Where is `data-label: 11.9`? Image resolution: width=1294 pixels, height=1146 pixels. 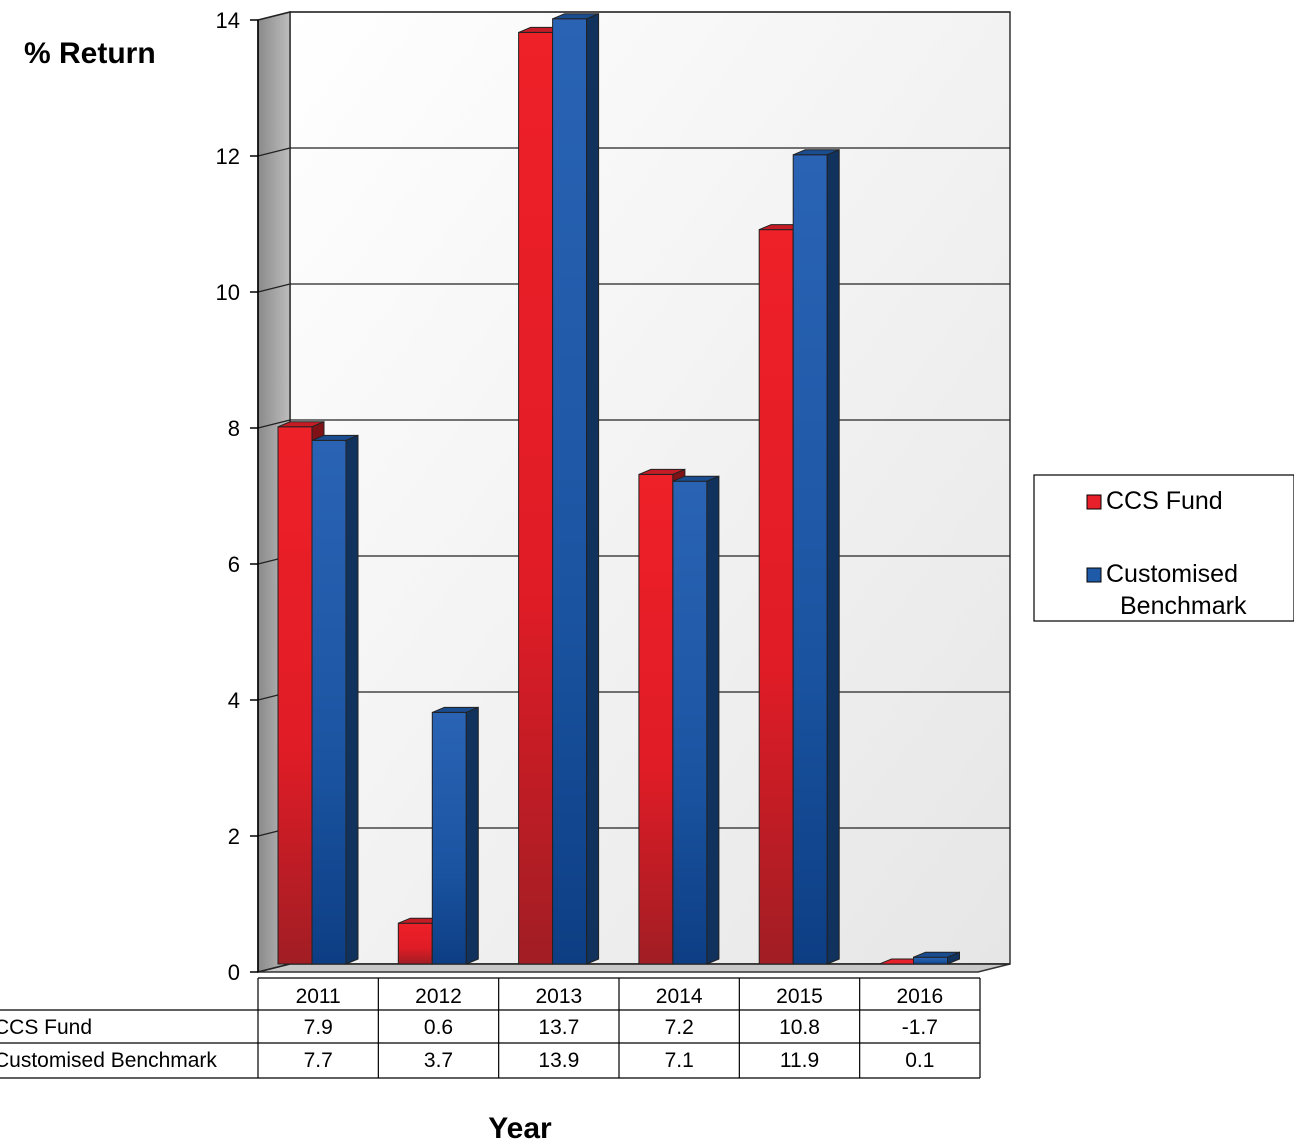
data-label: 11.9 is located at coordinates (799, 1060).